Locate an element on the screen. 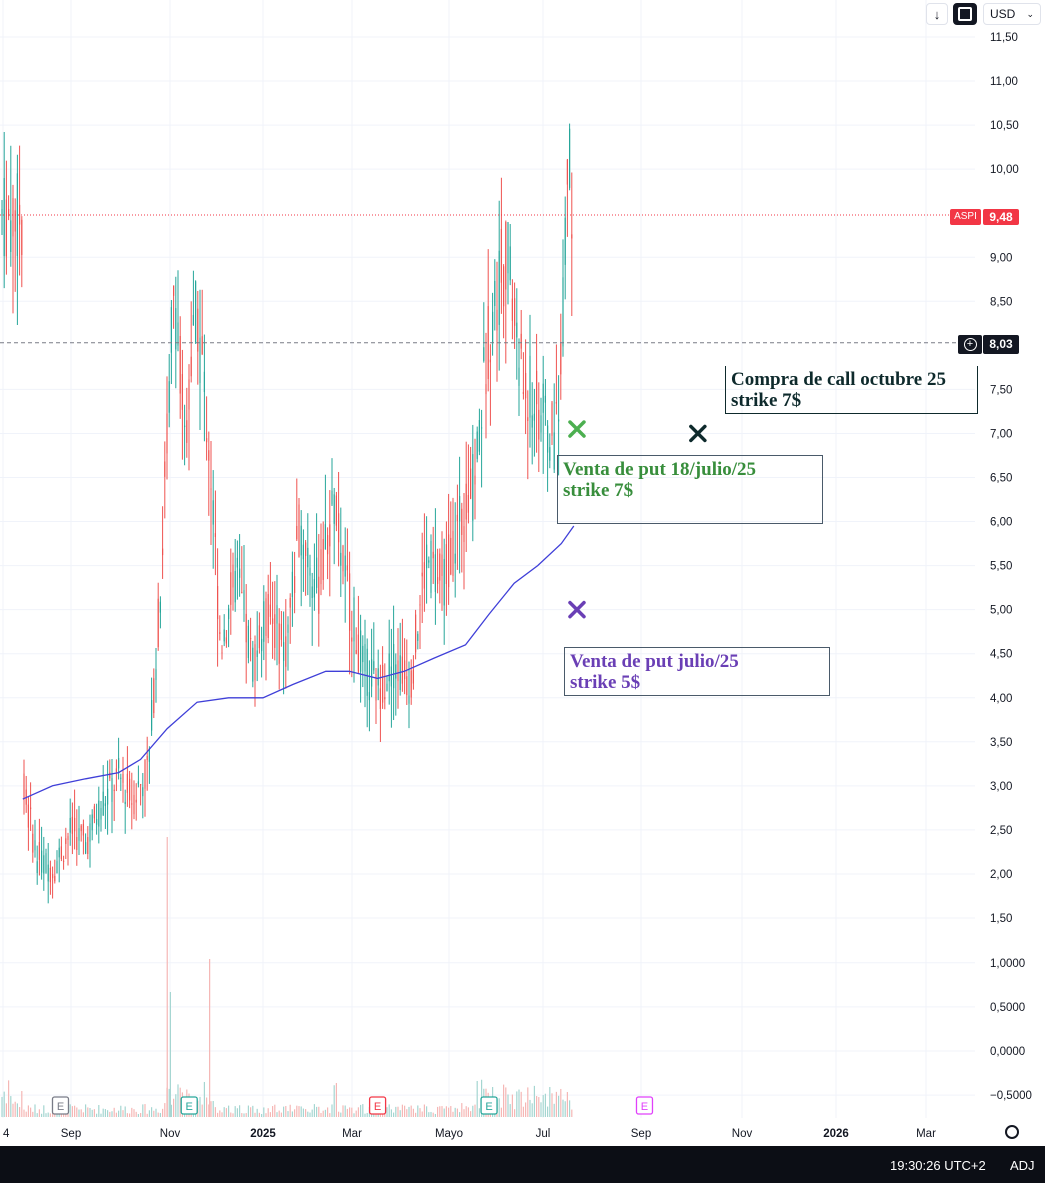 The height and width of the screenshot is (1183, 1045). annotation-put-july: Venta de put julio/25 strike 5$ is located at coordinates (697, 671).